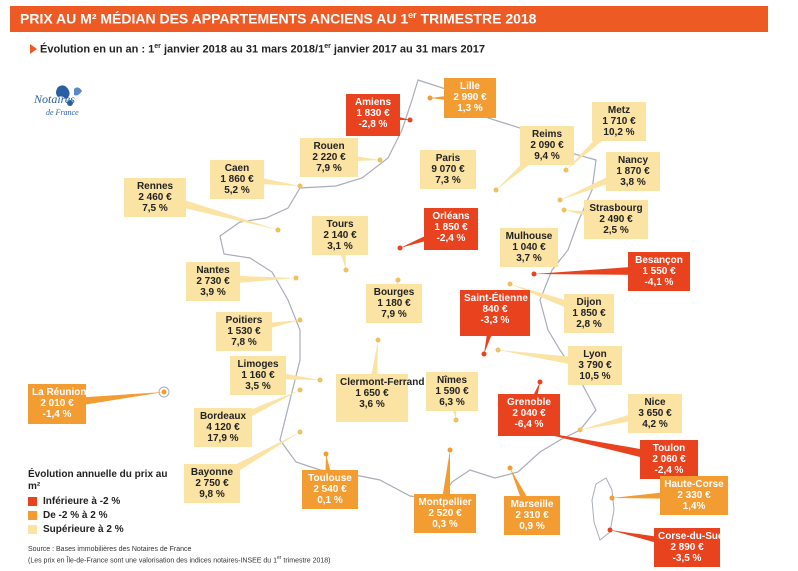 This screenshot has height=571, width=798. I want to click on city-label: Toulouse 2 540 €0,1 %, so click(330, 489).